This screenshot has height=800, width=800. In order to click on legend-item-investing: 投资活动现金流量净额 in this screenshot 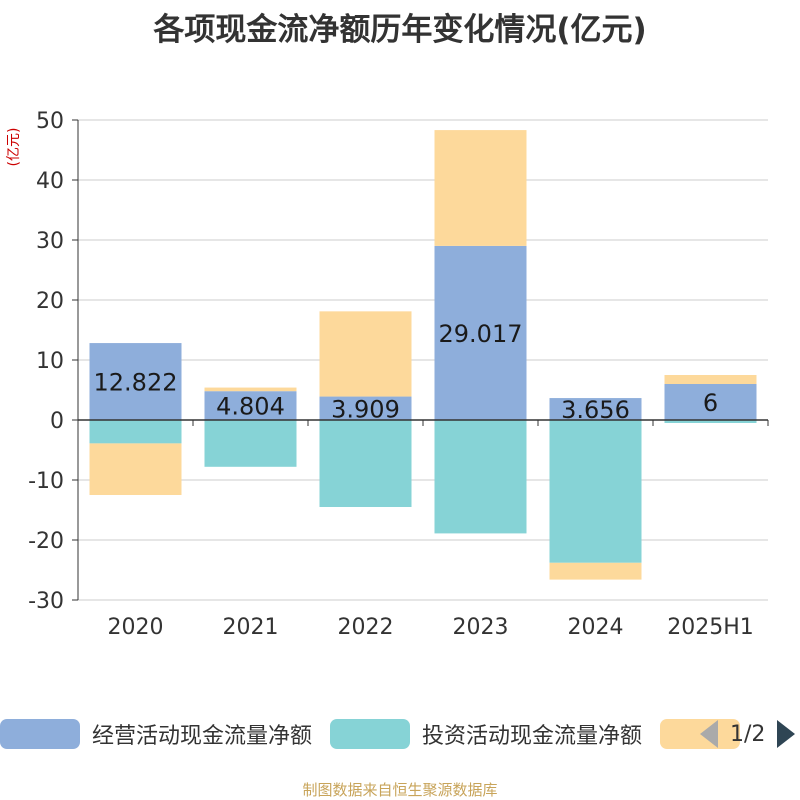, I will do `click(486, 734)`.